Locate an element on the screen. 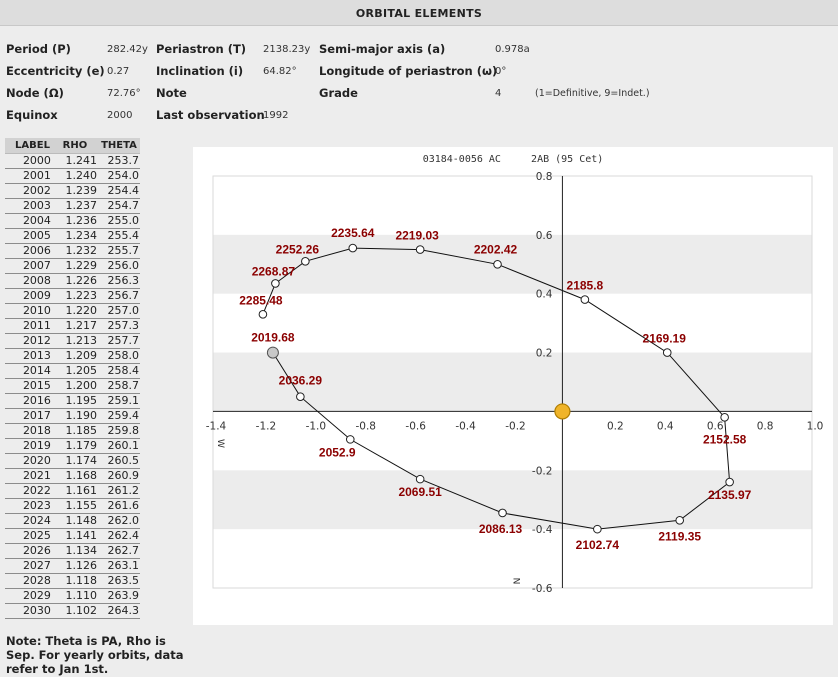 The image size is (838, 677). row-rho: 1.155 is located at coordinates (74, 506).